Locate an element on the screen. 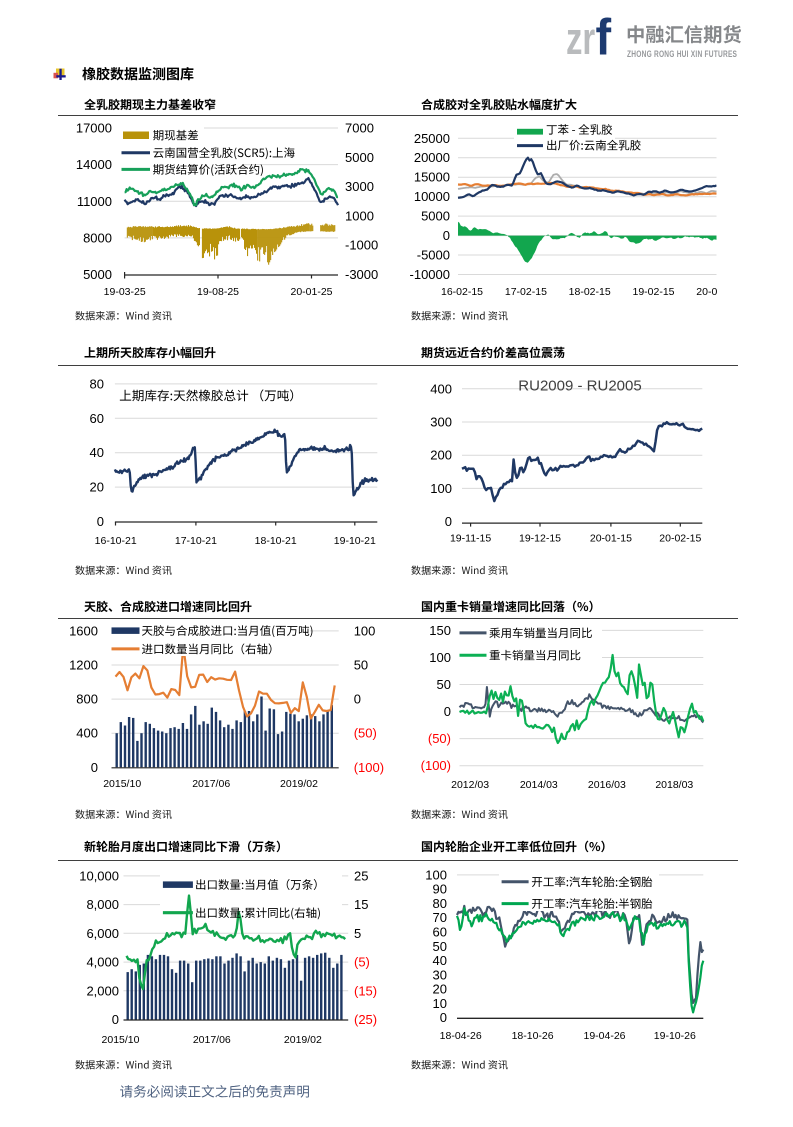 The height and width of the screenshot is (1127, 793). svg-text: 1000 is located at coordinates (359, 215).